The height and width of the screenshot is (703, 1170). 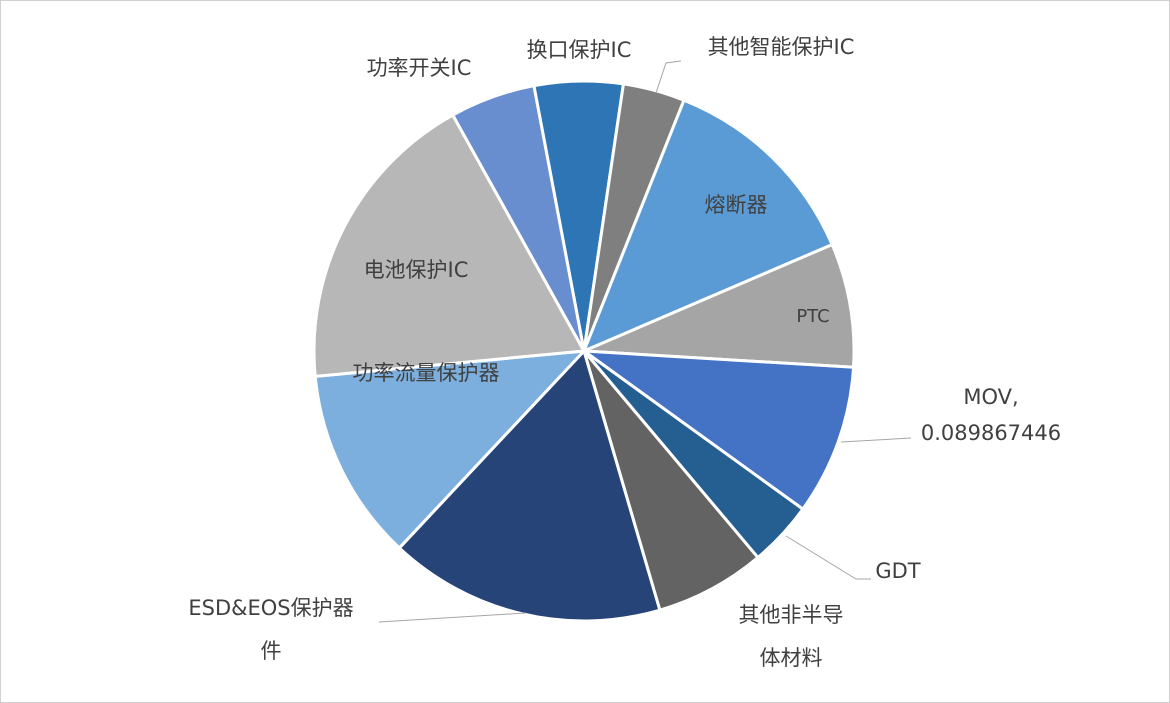 I want to click on label-line: 功率流量保护器, so click(x=426, y=373).